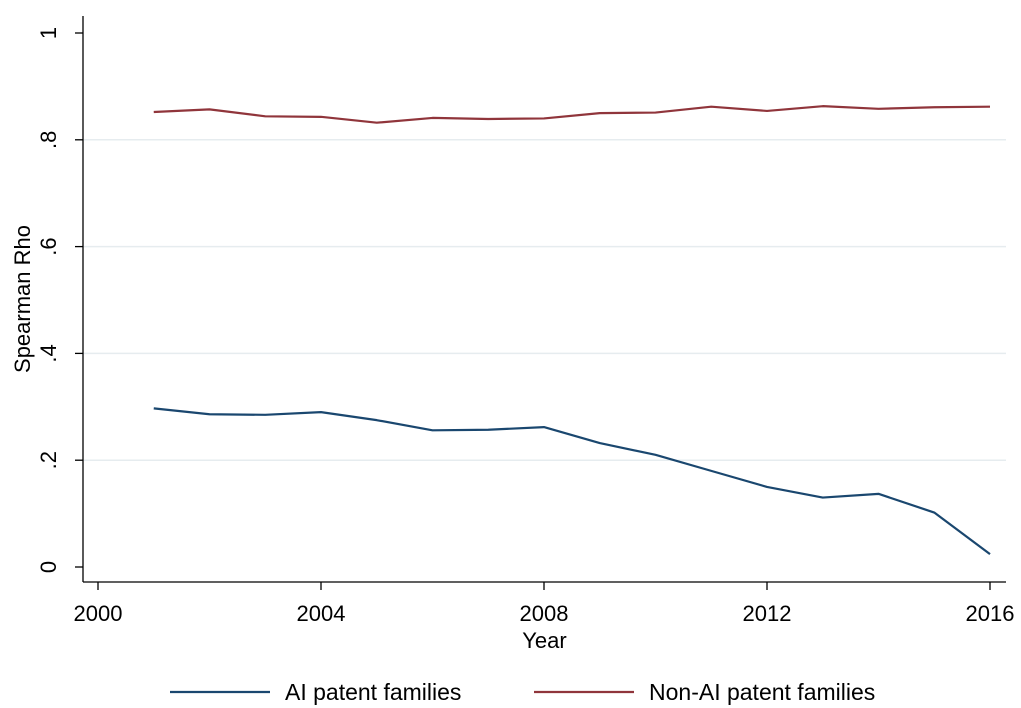 The width and height of the screenshot is (1021, 708). Describe the element at coordinates (544, 640) in the screenshot. I see `x-axis-title: Year` at that location.